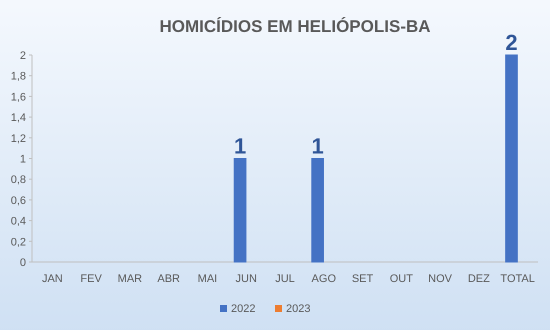 The width and height of the screenshot is (550, 330). Describe the element at coordinates (23, 263) in the screenshot. I see `y-tick-label: 0` at that location.